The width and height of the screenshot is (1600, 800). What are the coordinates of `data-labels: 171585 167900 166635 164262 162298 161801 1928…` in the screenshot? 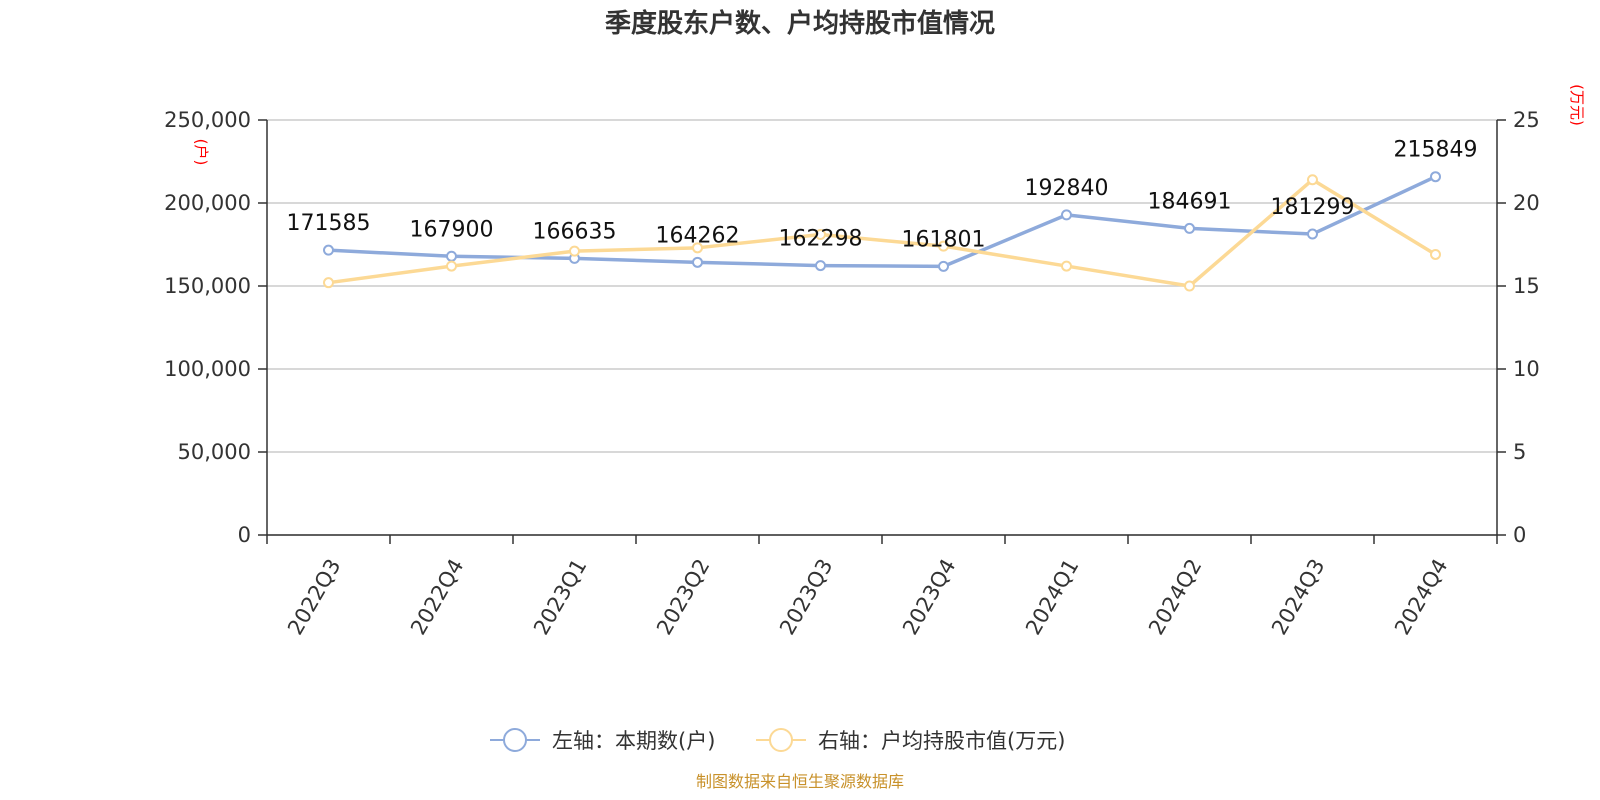 It's located at (882, 195).